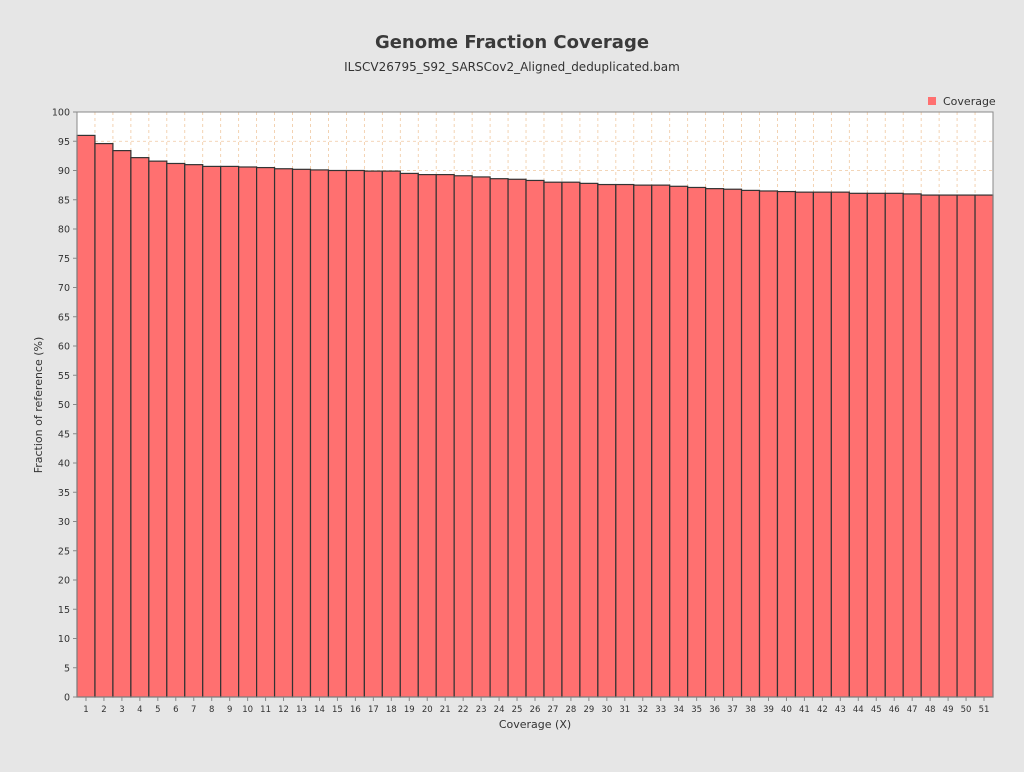 The height and width of the screenshot is (772, 1024). Describe the element at coordinates (64, 142) in the screenshot. I see `y-tick-label: 95` at that location.